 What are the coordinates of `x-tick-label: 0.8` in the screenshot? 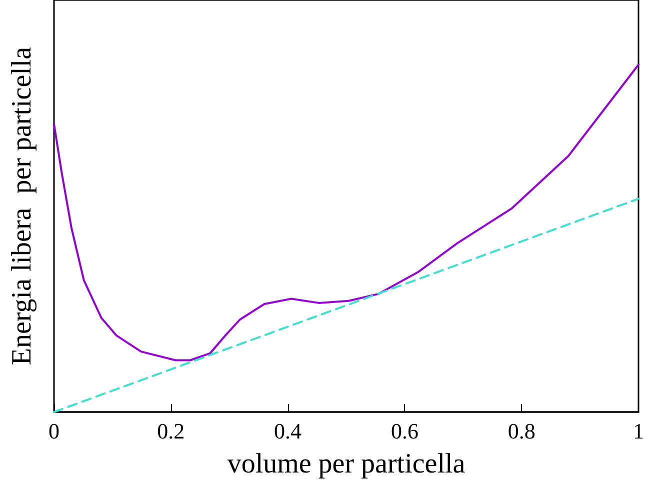 It's located at (522, 431).